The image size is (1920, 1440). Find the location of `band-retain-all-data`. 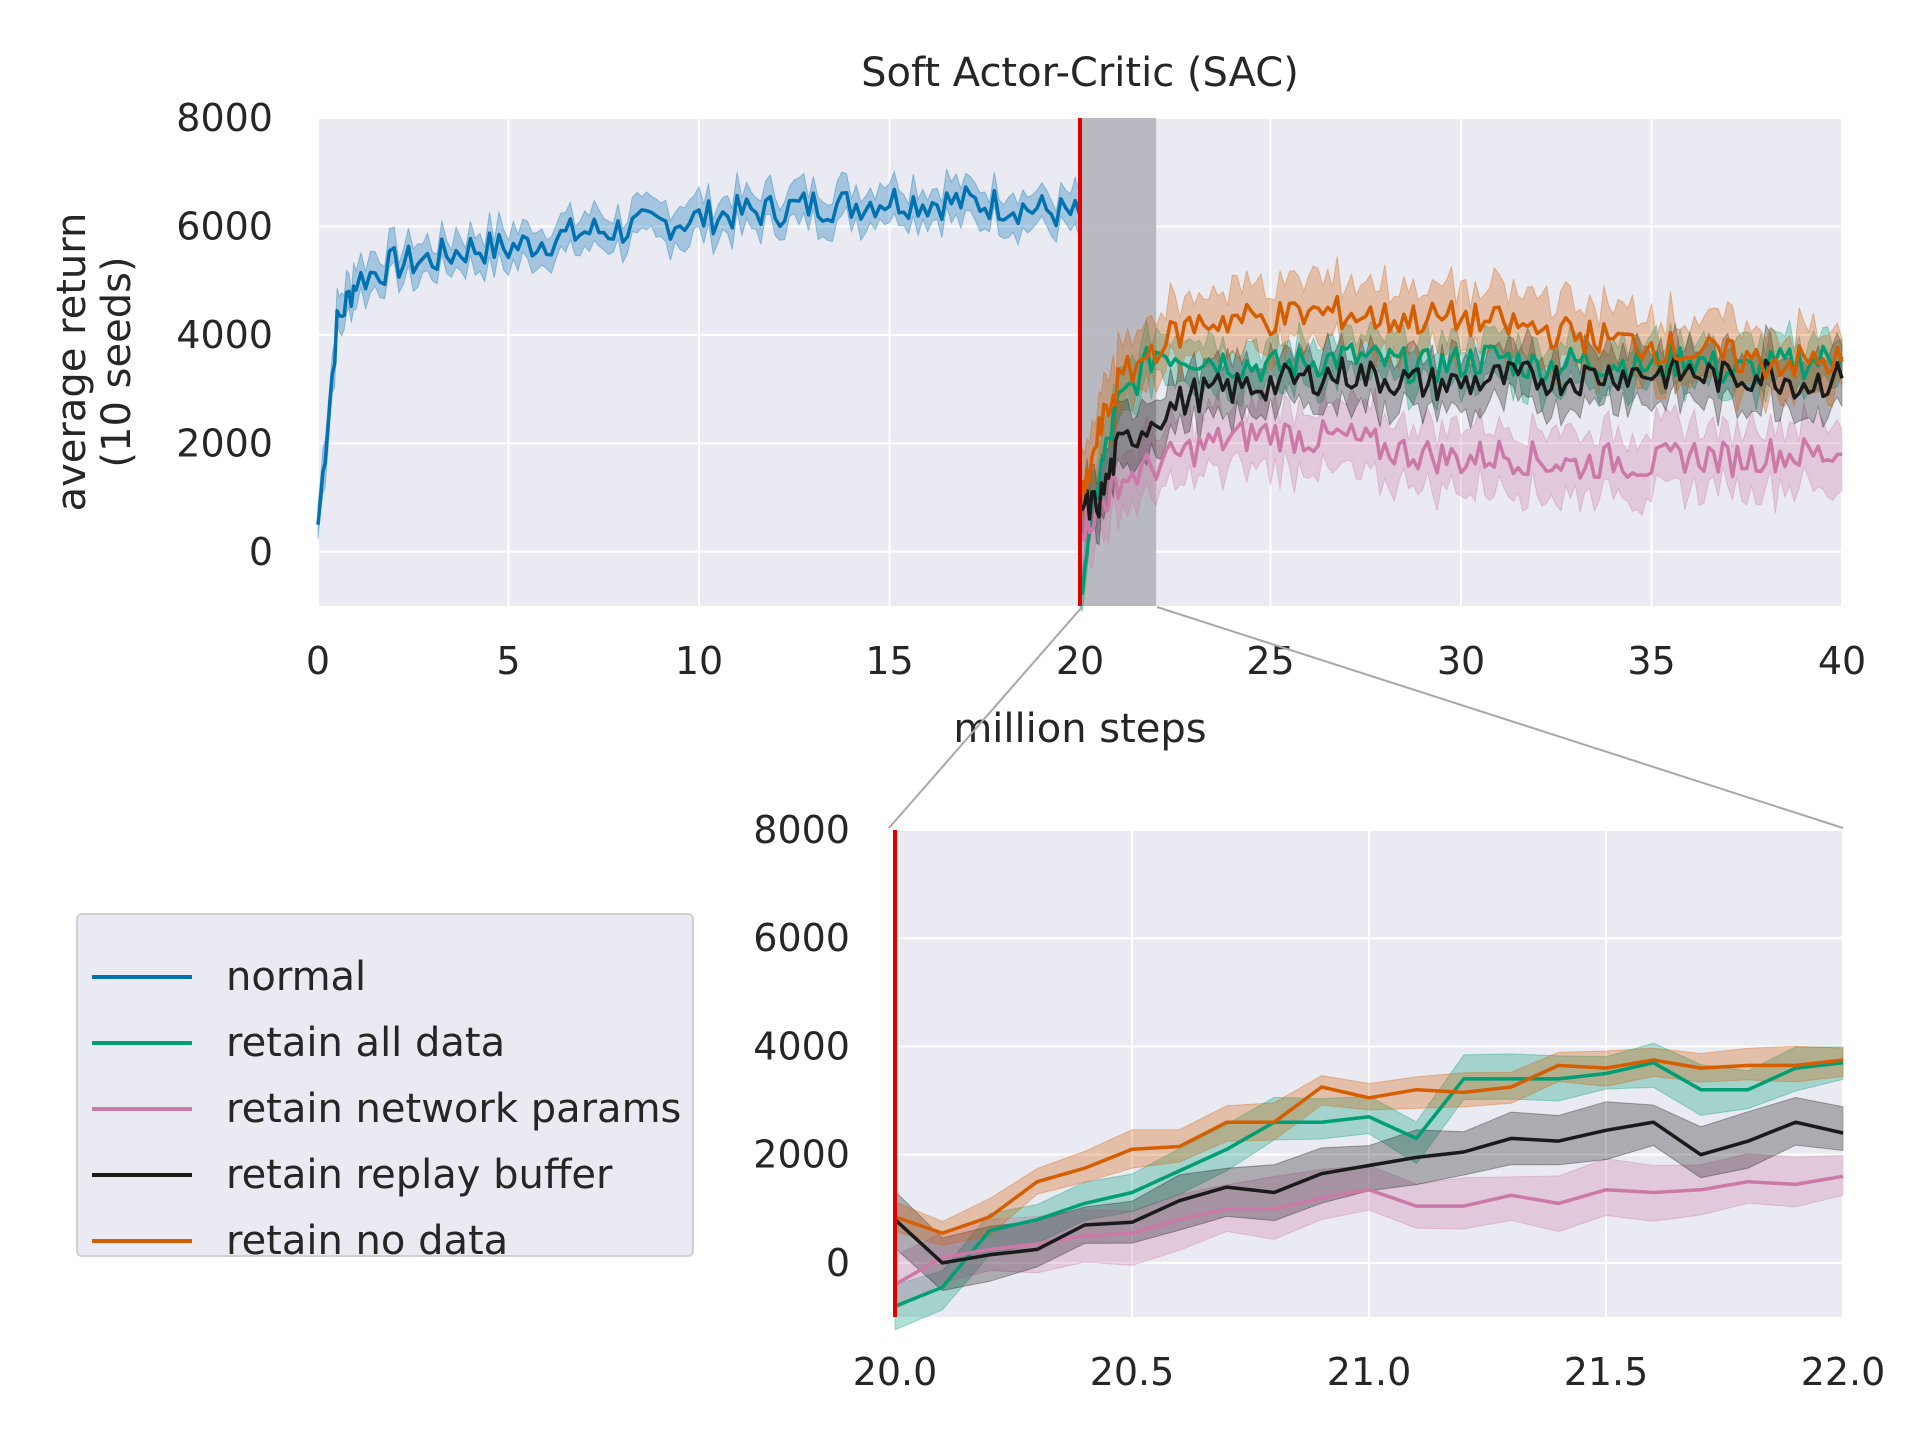

band-retain-all-data is located at coordinates (1369, 1186).